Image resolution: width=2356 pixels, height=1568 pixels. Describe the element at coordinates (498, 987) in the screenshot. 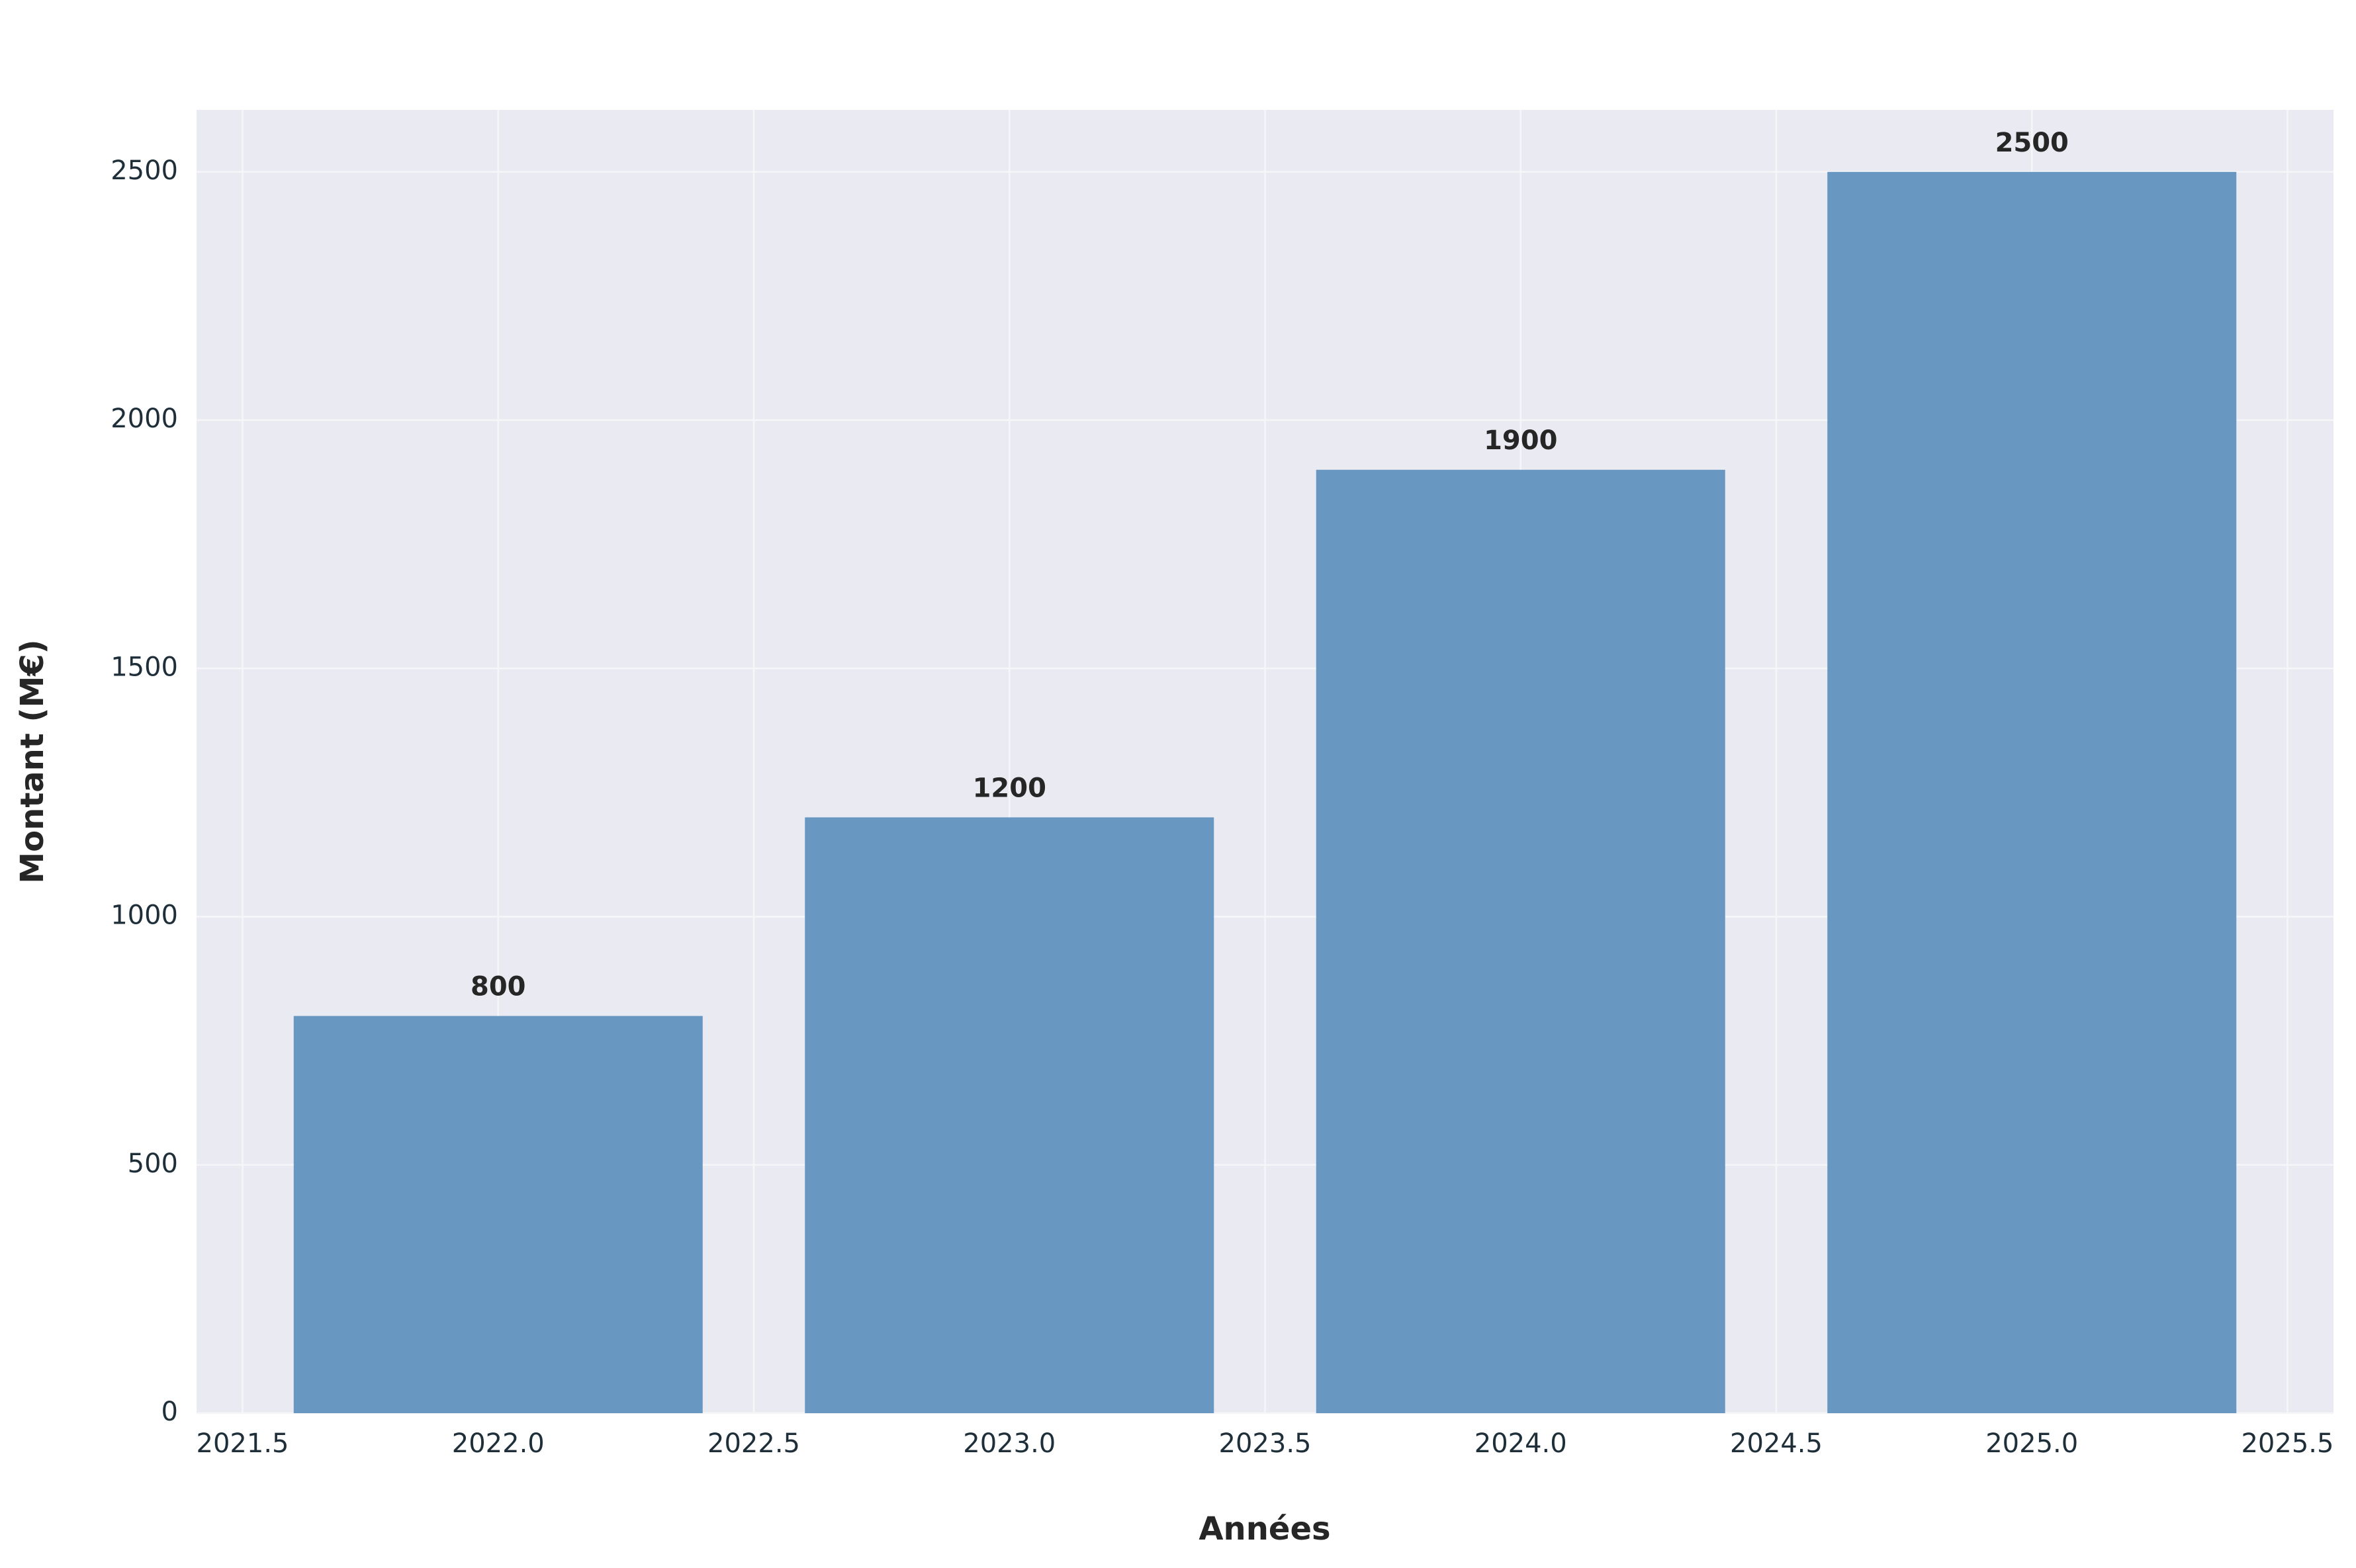

I see `value-label: 800` at that location.